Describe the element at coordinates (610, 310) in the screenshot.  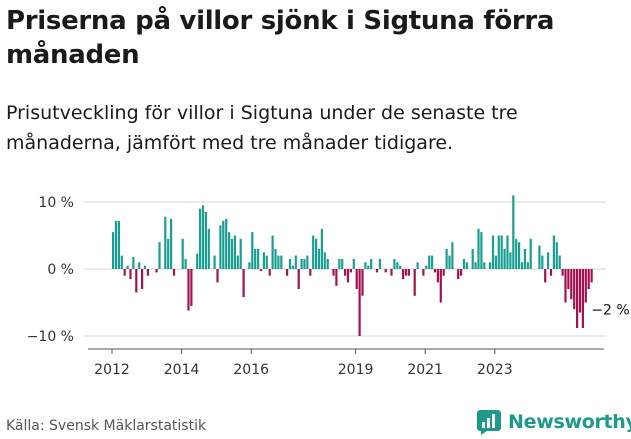
I see `annotations: −2 %` at that location.